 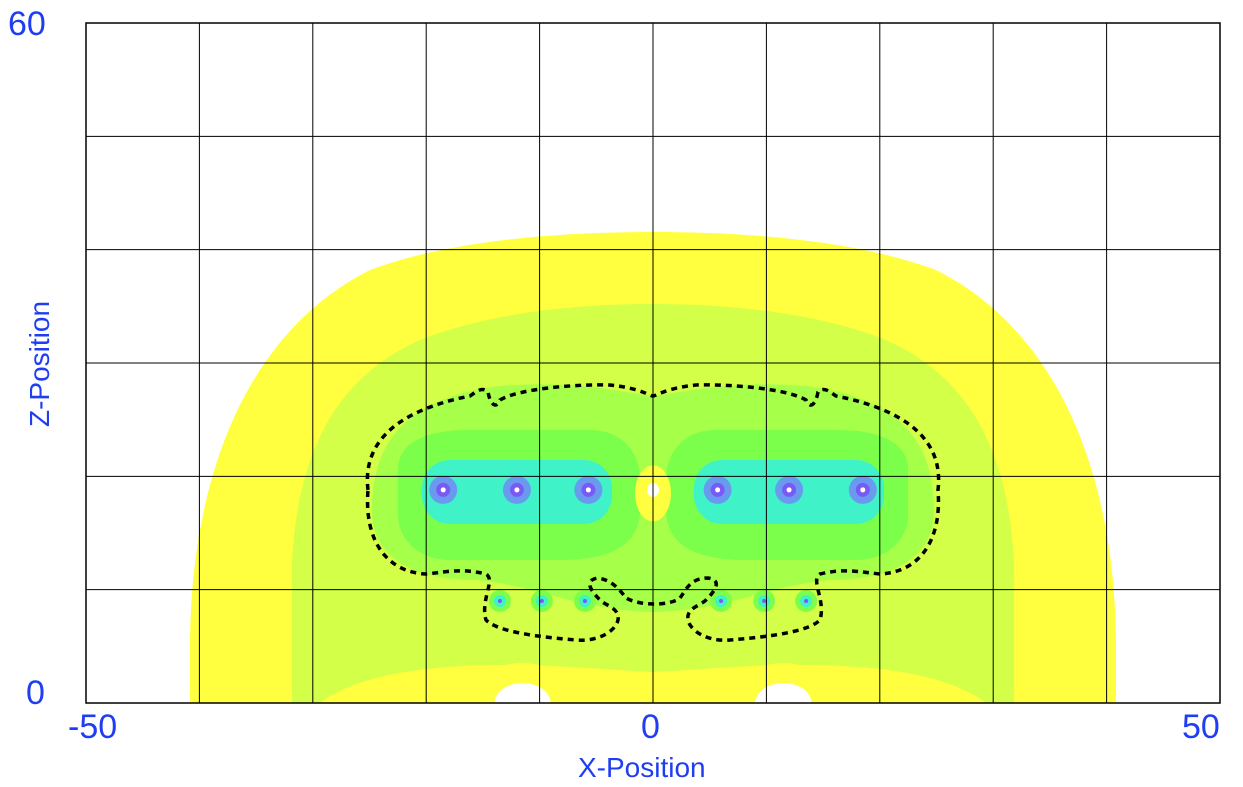 What do you see at coordinates (27, 24) in the screenshot?
I see `y-tick-max: 60` at bounding box center [27, 24].